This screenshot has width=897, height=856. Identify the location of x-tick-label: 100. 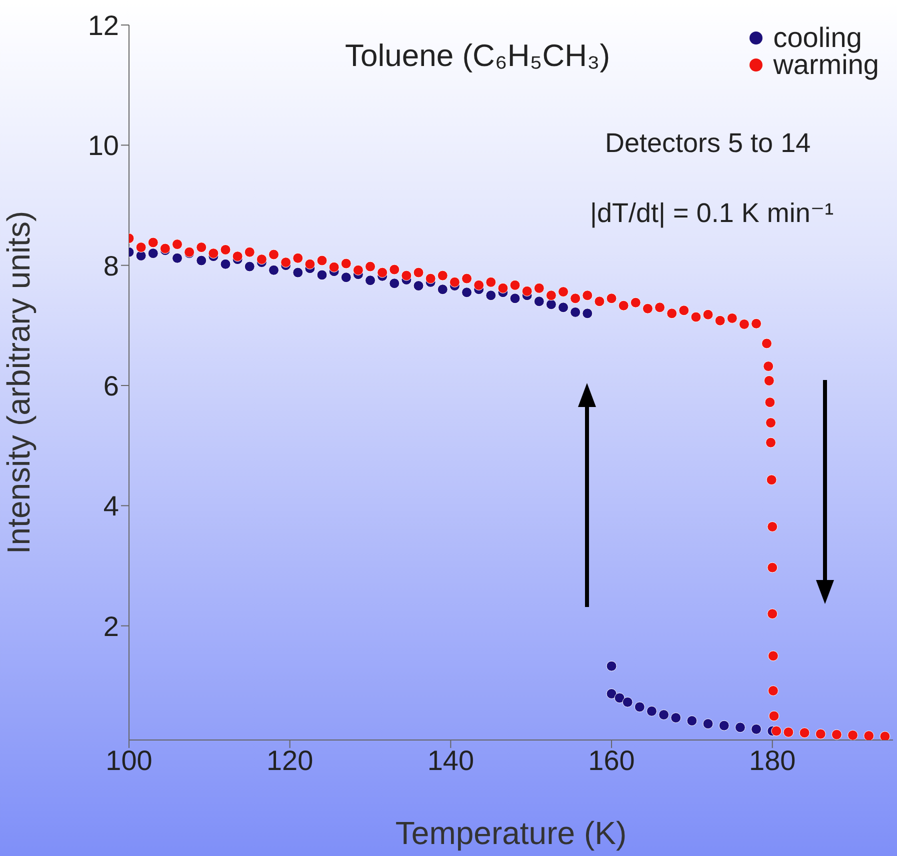
(129, 760).